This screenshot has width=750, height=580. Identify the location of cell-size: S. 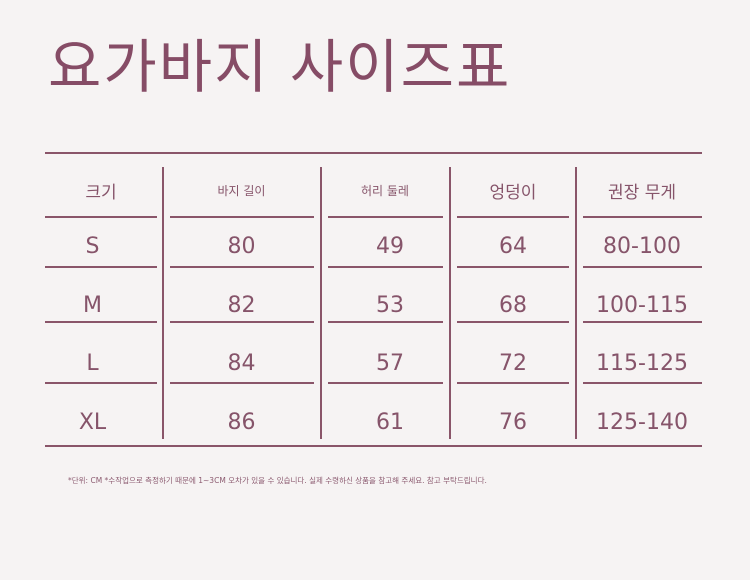
(92, 246).